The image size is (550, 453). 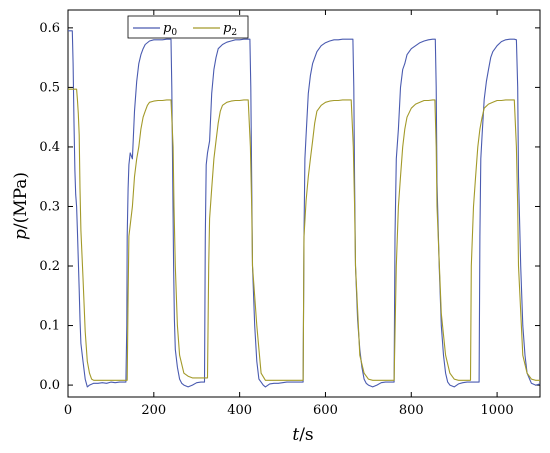 What do you see at coordinates (49, 326) in the screenshot?
I see `y-tick-label: 0.1` at bounding box center [49, 326].